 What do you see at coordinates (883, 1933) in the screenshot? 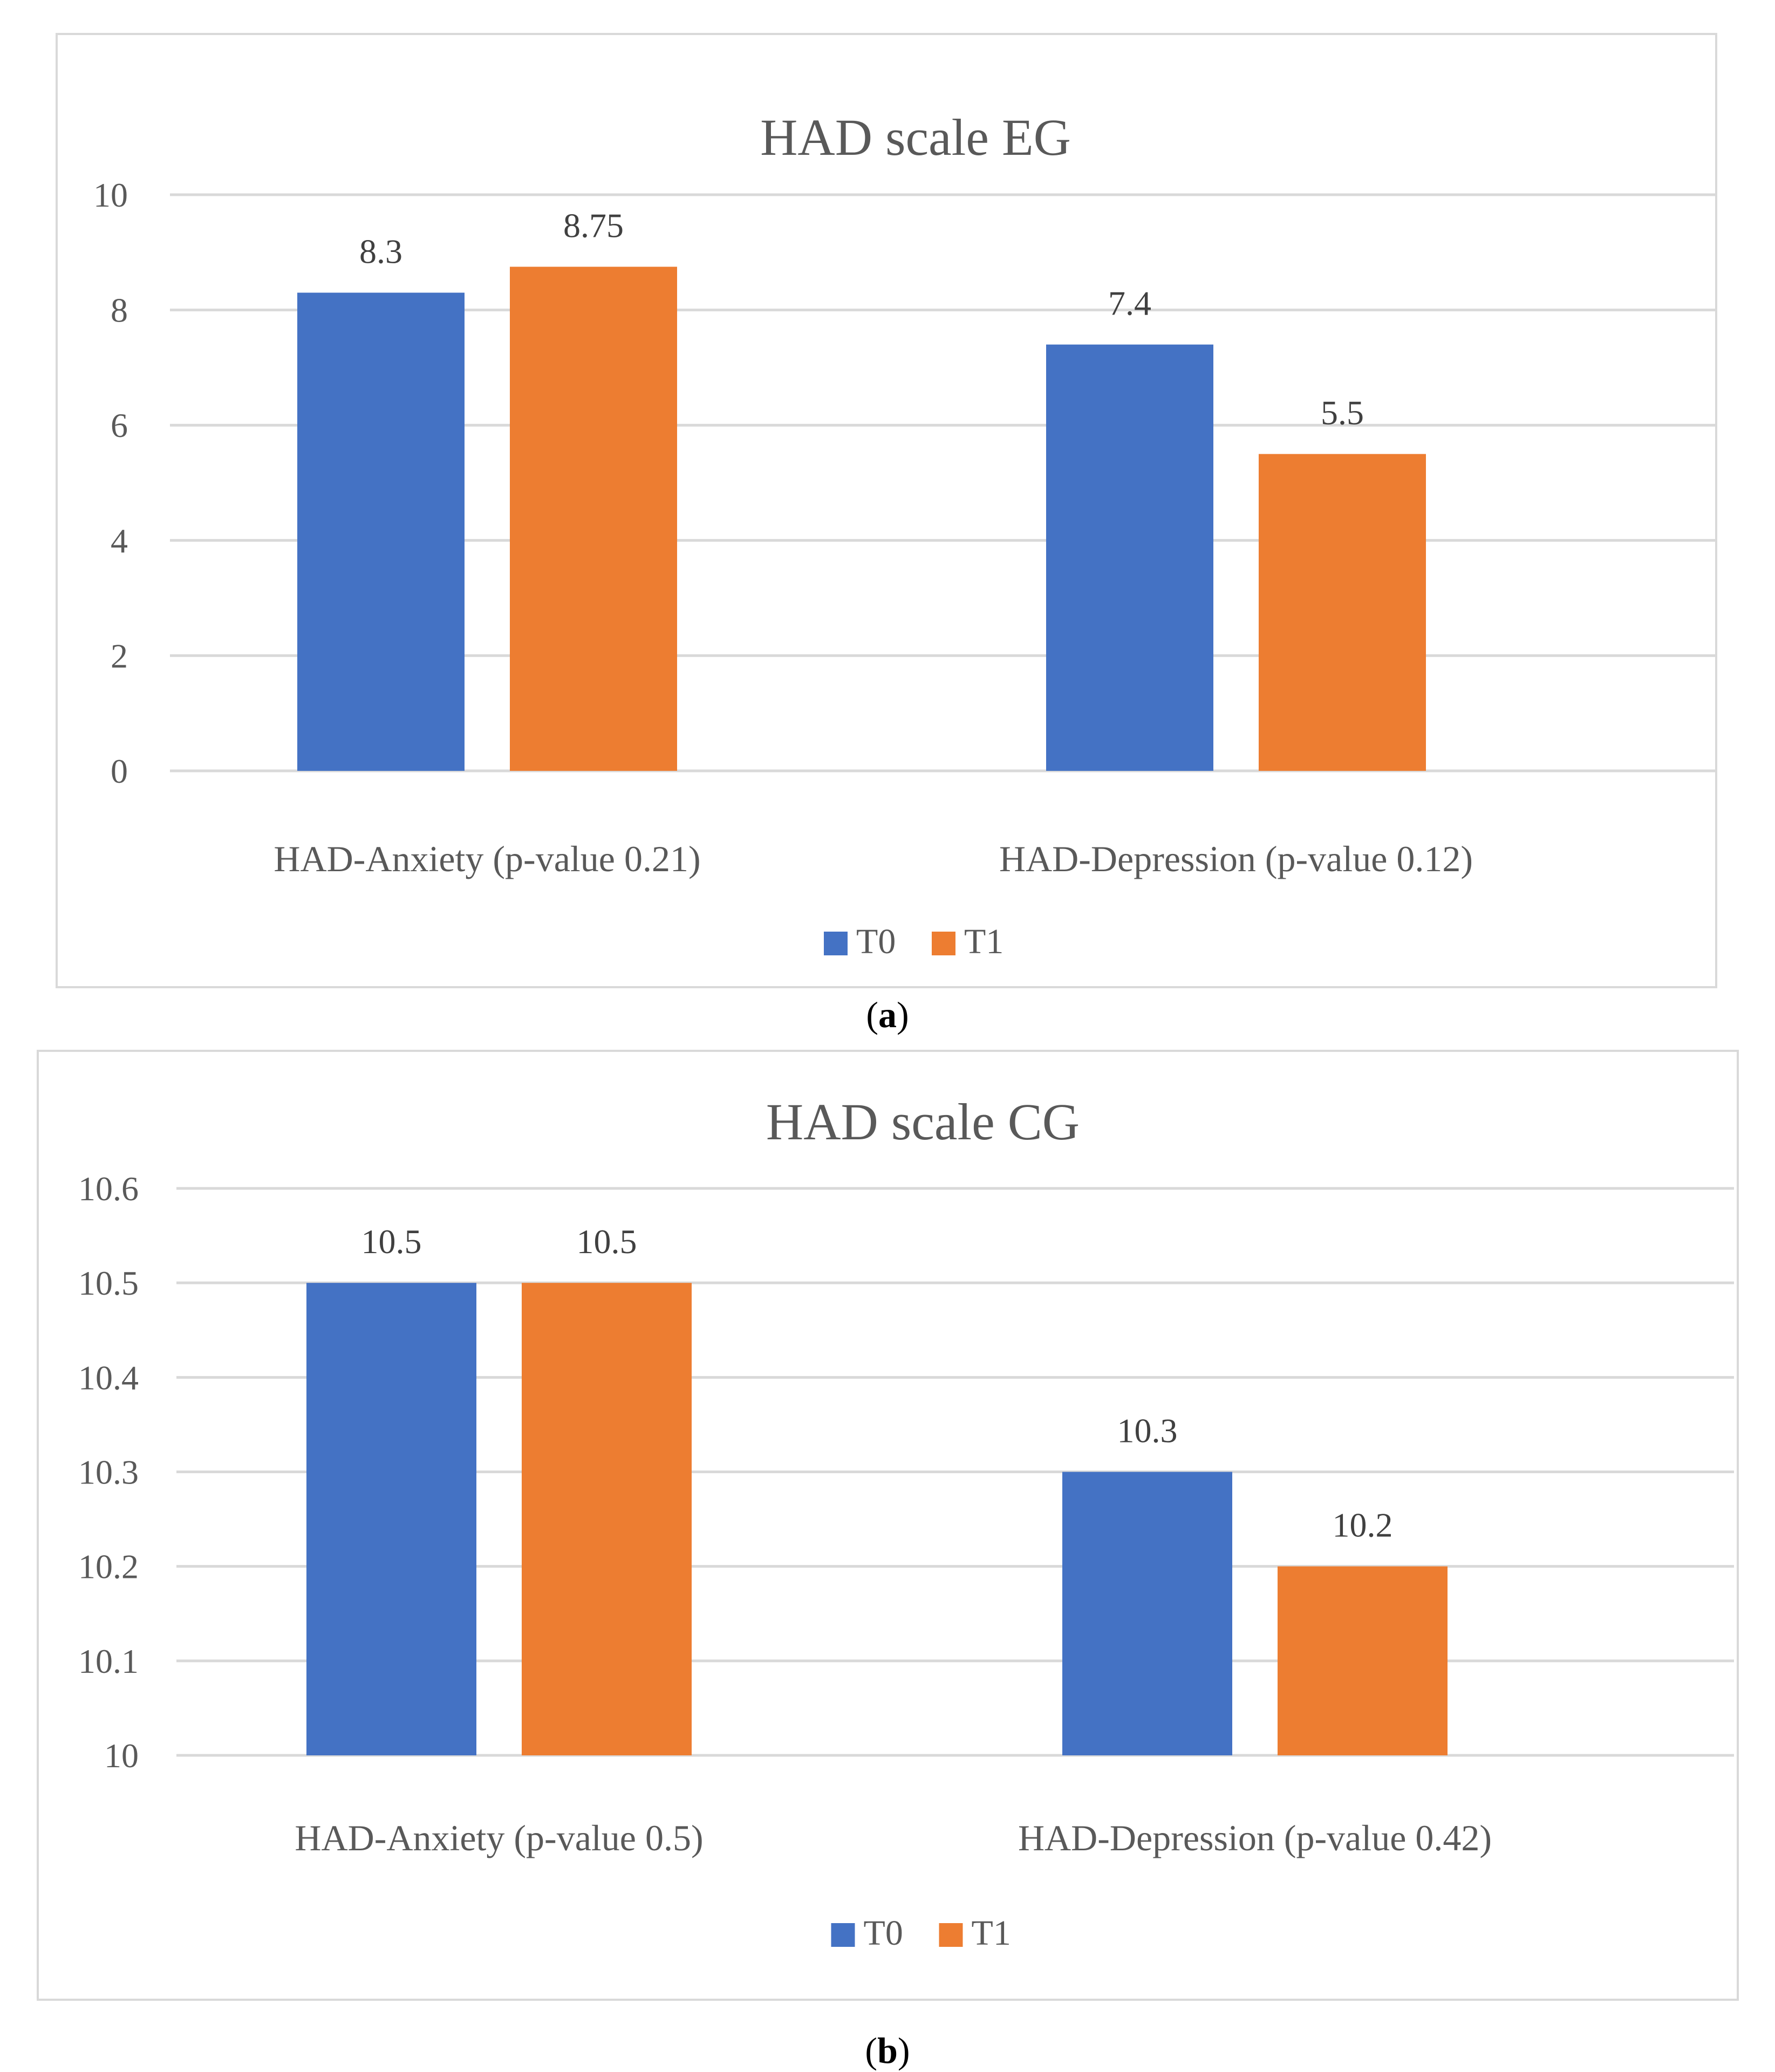
I see `cg-legend-label-t0: T0` at bounding box center [883, 1933].